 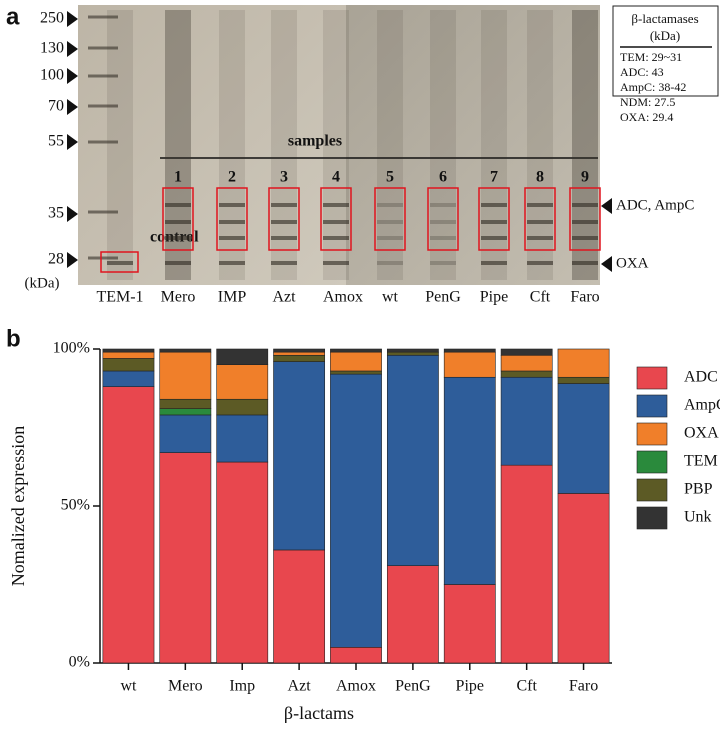 What do you see at coordinates (356, 686) in the screenshot?
I see `x-tick-label: Amox` at bounding box center [356, 686].